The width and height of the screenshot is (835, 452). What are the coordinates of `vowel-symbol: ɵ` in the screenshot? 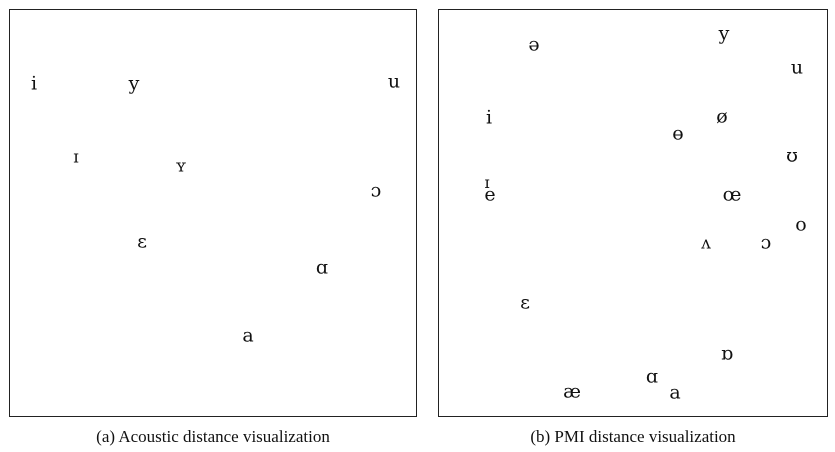 It's located at (678, 133).